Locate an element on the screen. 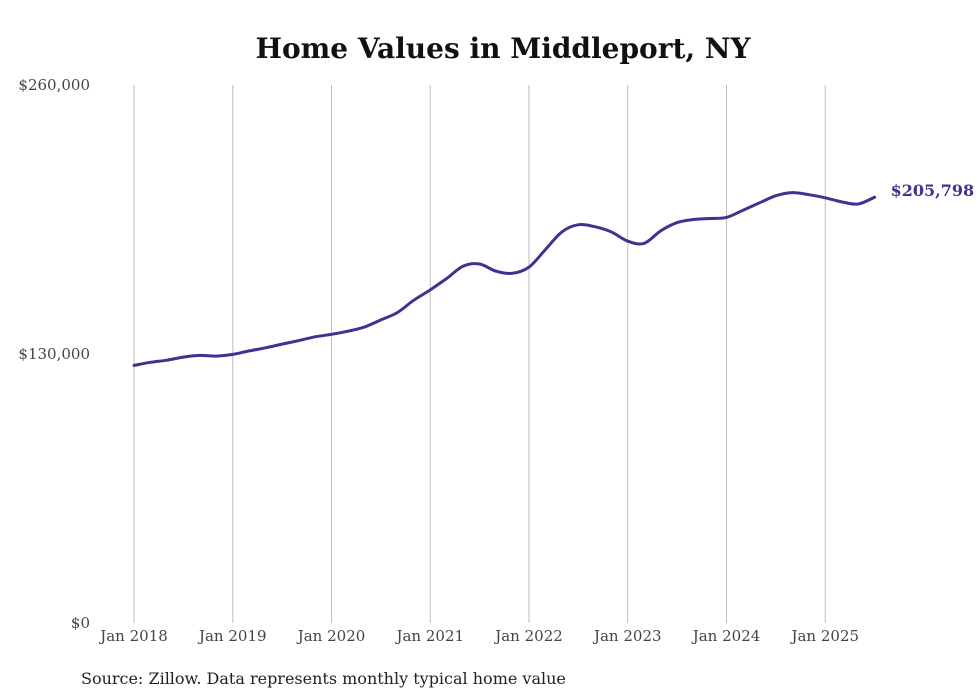 The width and height of the screenshot is (980, 699). x-tick-label: Jan 2020 is located at coordinates (331, 636).